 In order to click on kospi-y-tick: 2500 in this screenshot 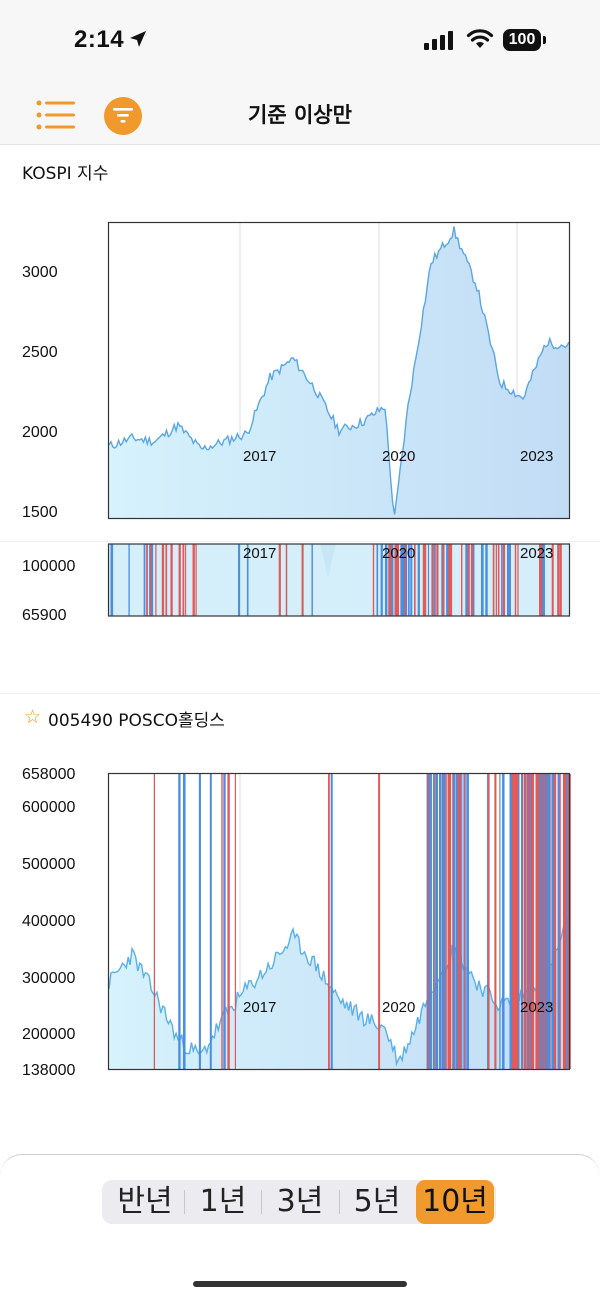, I will do `click(40, 352)`.